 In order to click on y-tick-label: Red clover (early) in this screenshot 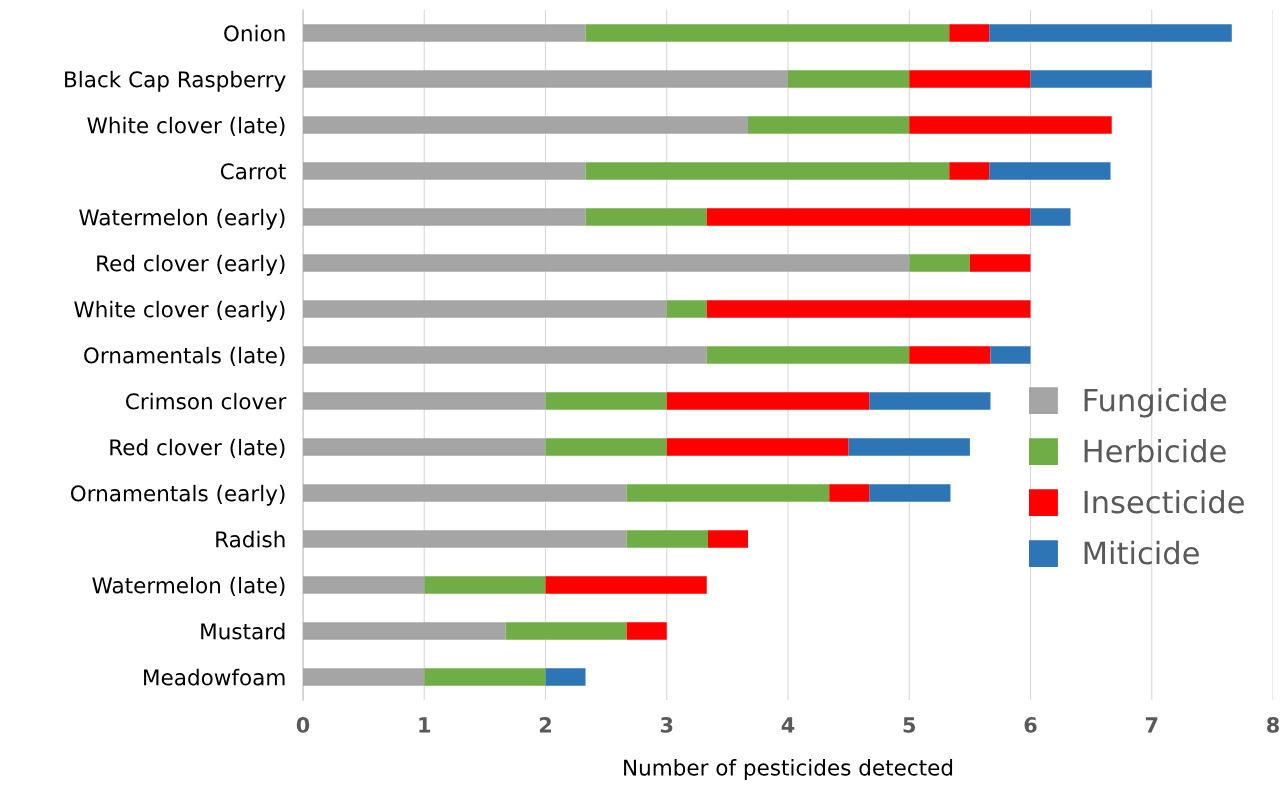, I will do `click(191, 265)`.